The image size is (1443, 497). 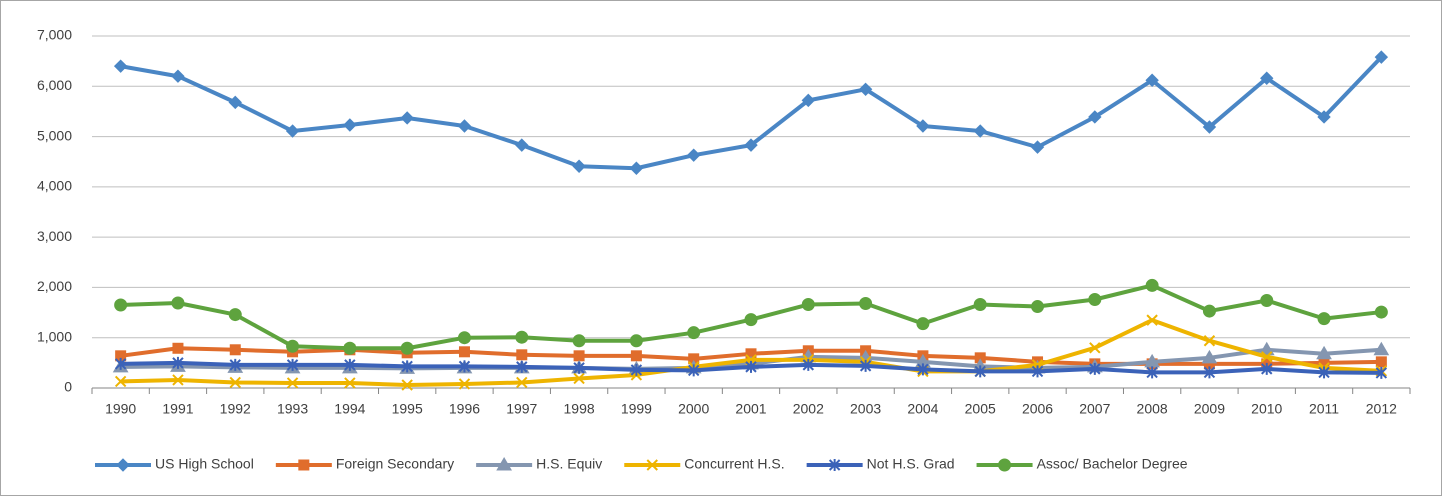 What do you see at coordinates (1037, 409) in the screenshot?
I see `x-tick-label: 2006` at bounding box center [1037, 409].